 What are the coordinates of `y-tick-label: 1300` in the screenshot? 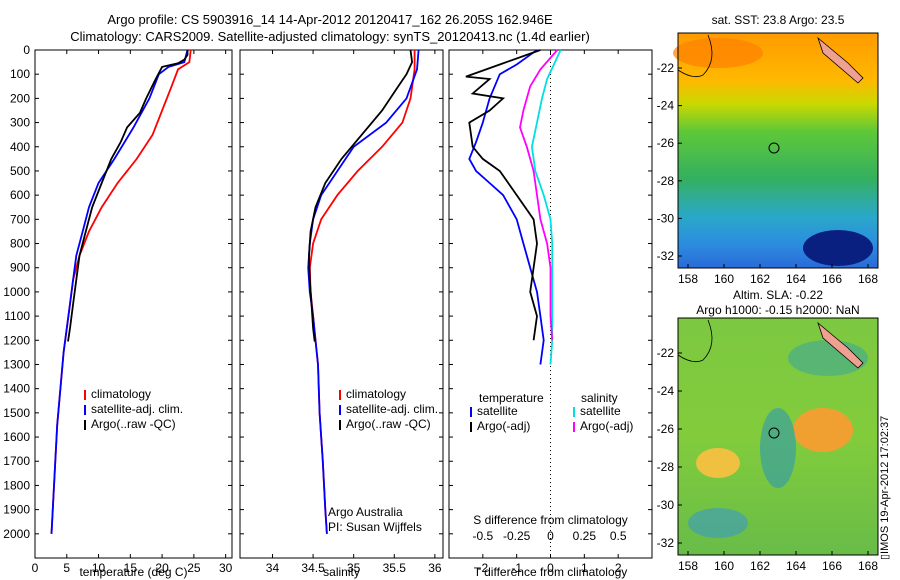 It's located at (16, 364).